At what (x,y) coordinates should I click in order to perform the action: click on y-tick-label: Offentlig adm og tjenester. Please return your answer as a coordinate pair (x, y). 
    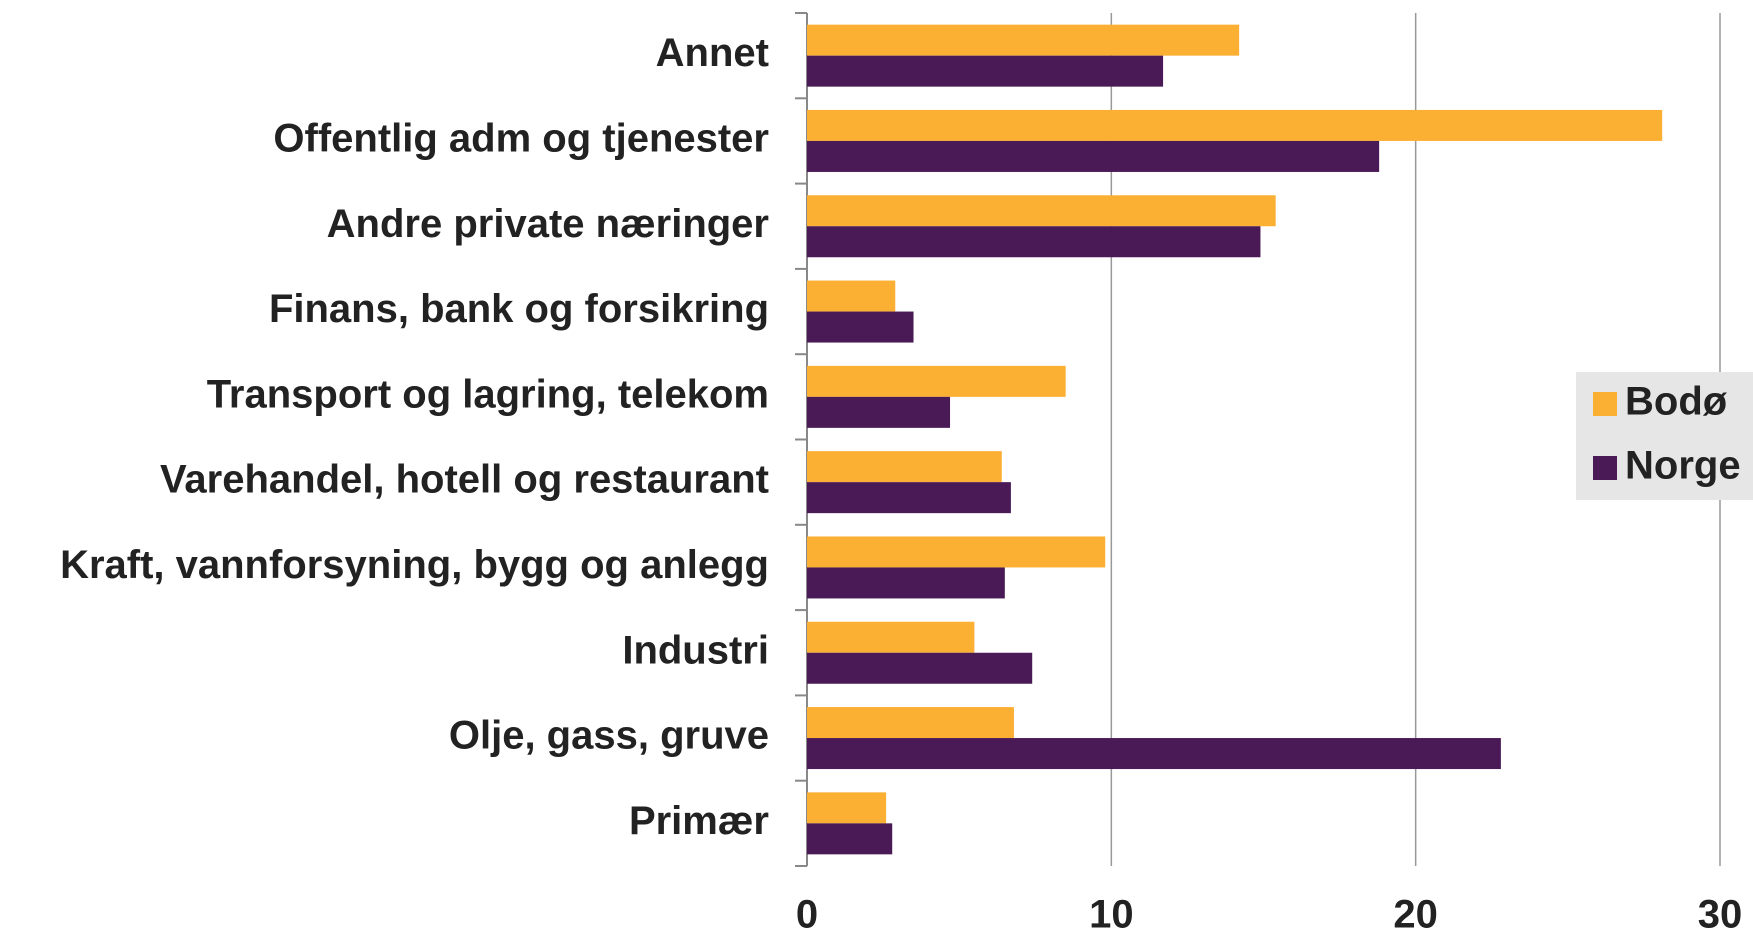
    Looking at the image, I should click on (521, 139).